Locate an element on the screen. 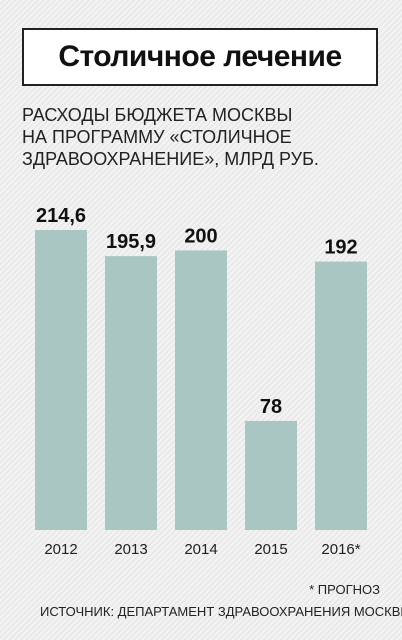  subtitle-line: РАСХОДЫ БЮДЖЕТА МОСКВЫ is located at coordinates (157, 115).